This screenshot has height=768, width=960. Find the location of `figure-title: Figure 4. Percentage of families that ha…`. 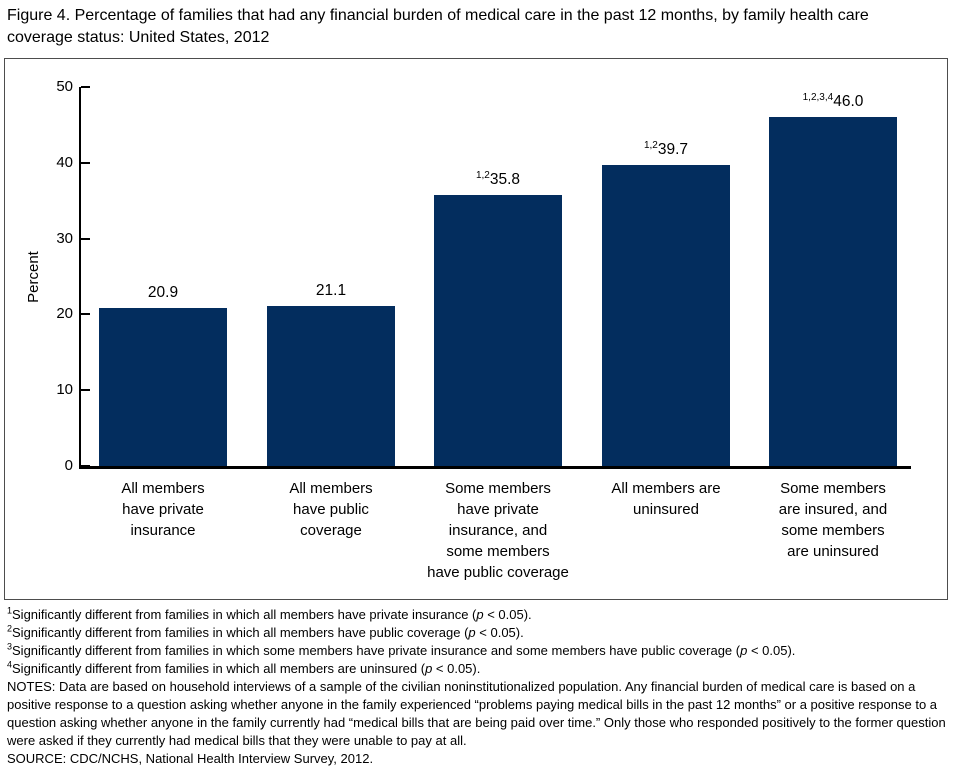

figure-title: Figure 4. Percentage of families that ha… is located at coordinates (438, 26).